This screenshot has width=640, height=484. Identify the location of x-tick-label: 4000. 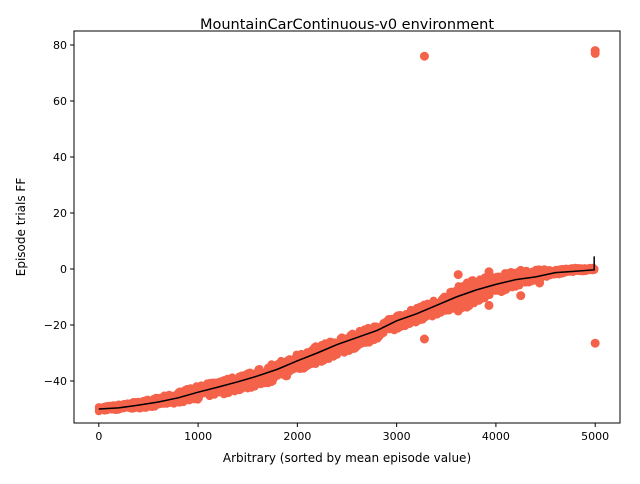
(496, 436).